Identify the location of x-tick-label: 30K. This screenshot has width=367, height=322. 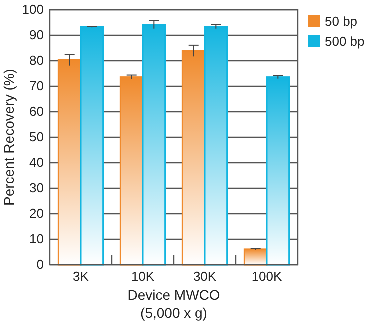
(205, 276).